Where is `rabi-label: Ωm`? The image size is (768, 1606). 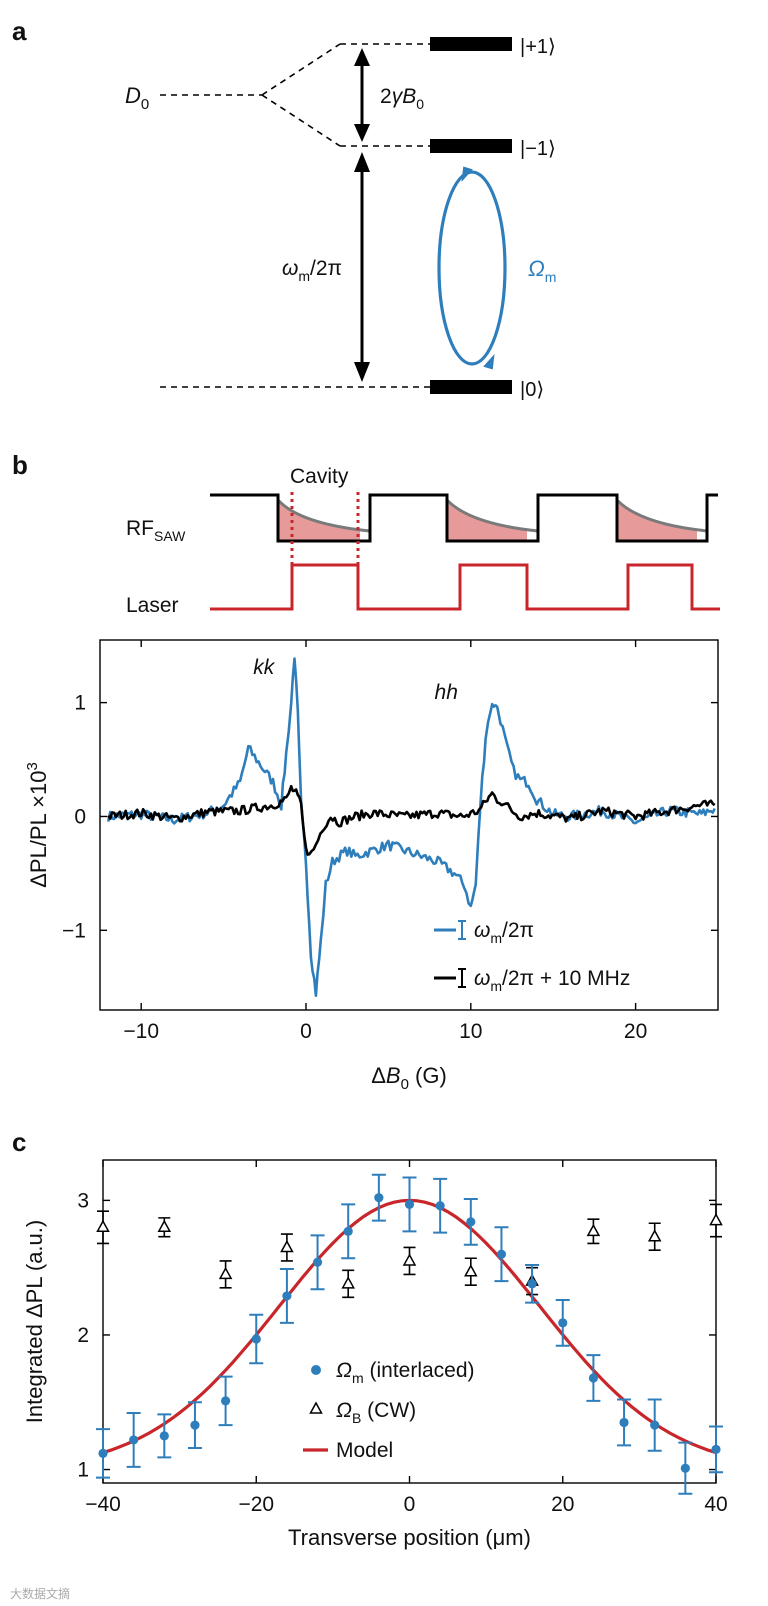
rabi-label: Ωm is located at coordinates (542, 270).